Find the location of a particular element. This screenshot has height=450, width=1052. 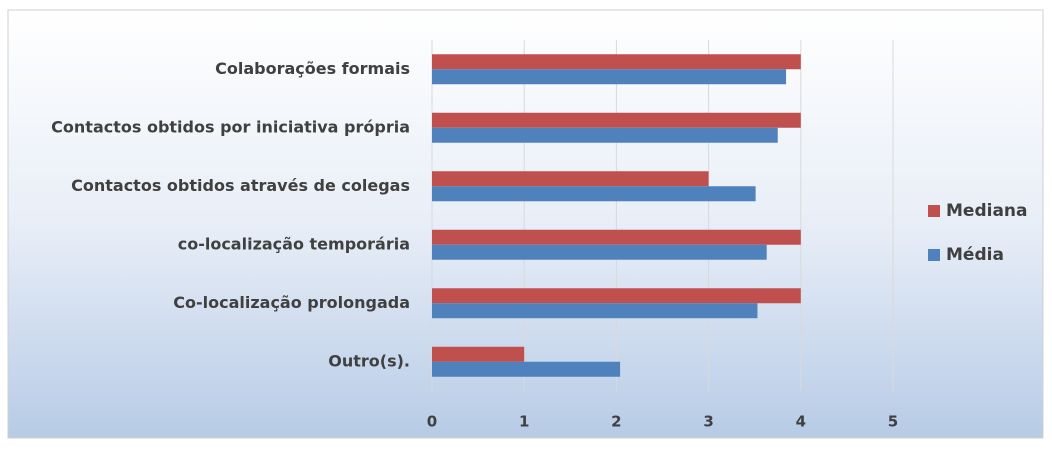

x-tick-label: 1 is located at coordinates (524, 422).